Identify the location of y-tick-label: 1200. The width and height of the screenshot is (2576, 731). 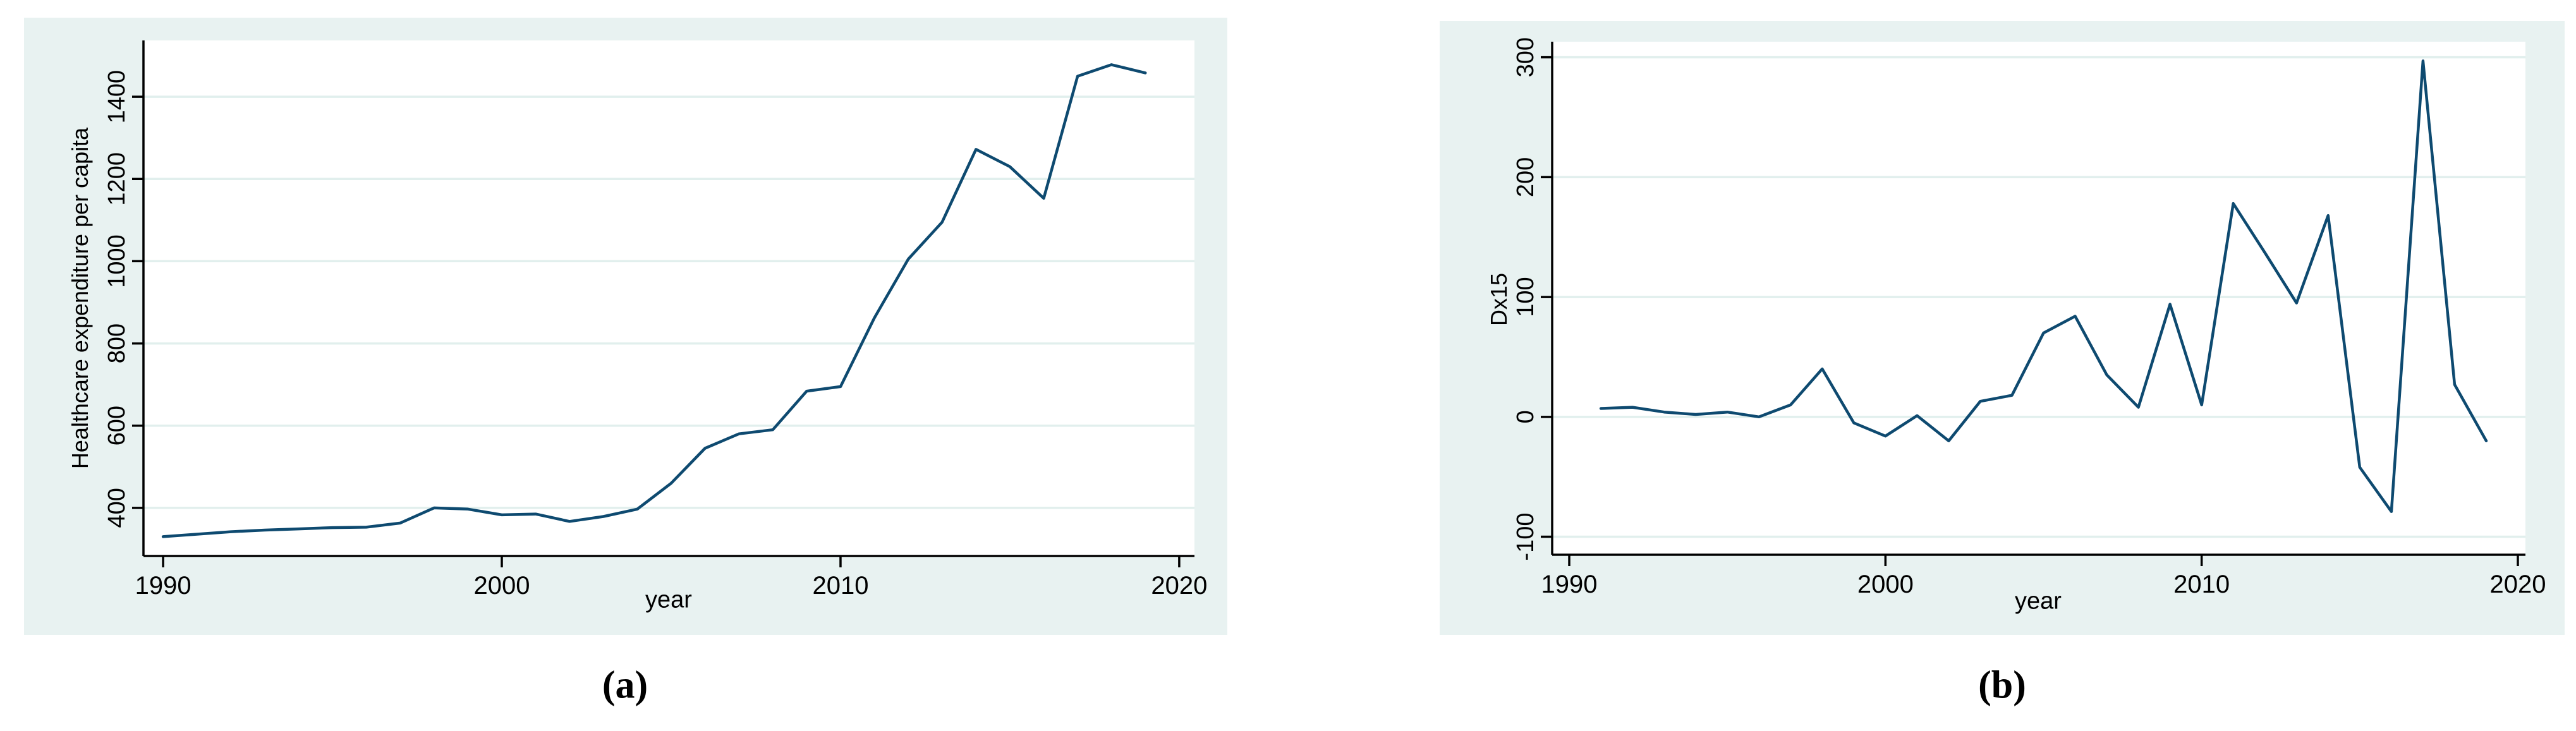
(117, 179).